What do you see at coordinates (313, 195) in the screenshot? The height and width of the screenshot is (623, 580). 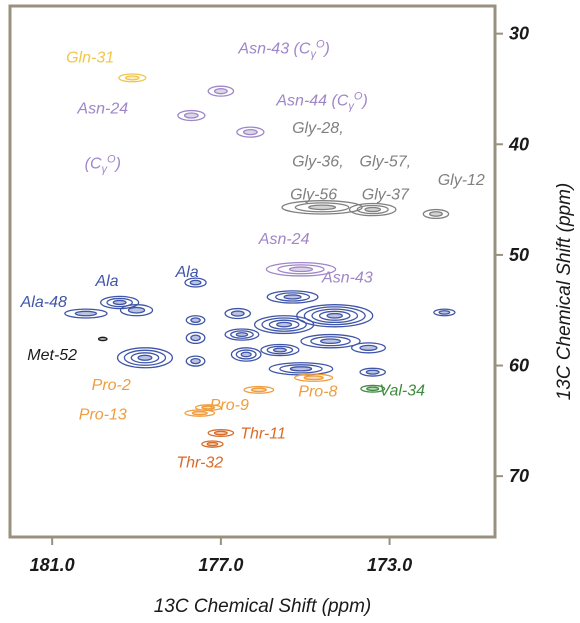 I see `peak-label: Gly-56` at bounding box center [313, 195].